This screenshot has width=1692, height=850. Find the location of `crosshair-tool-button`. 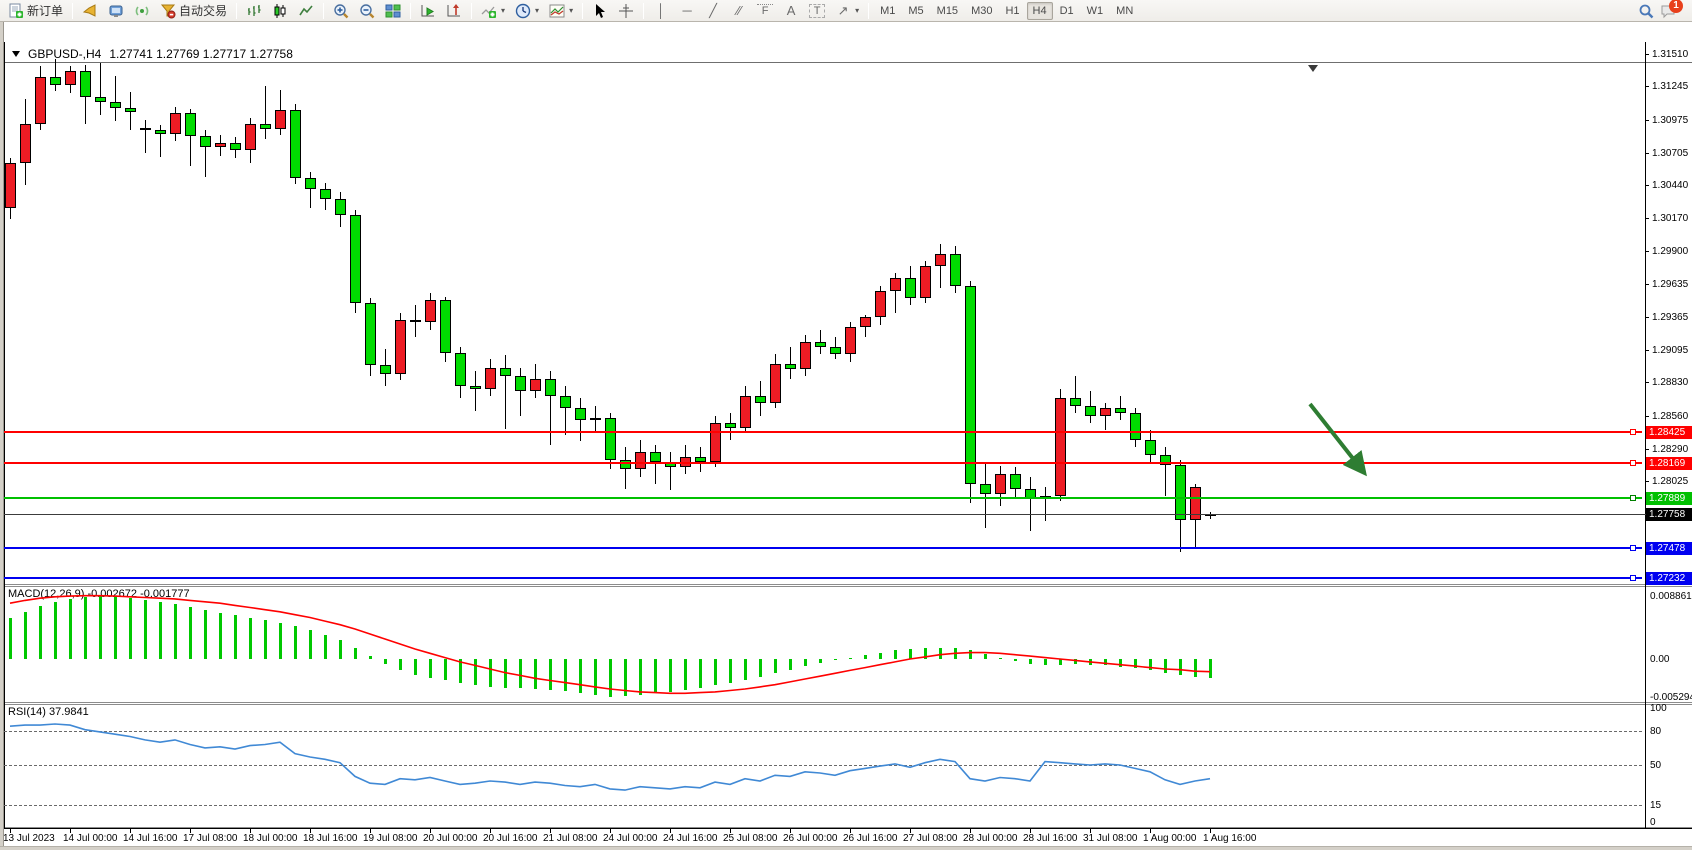

crosshair-tool-button is located at coordinates (626, 11).